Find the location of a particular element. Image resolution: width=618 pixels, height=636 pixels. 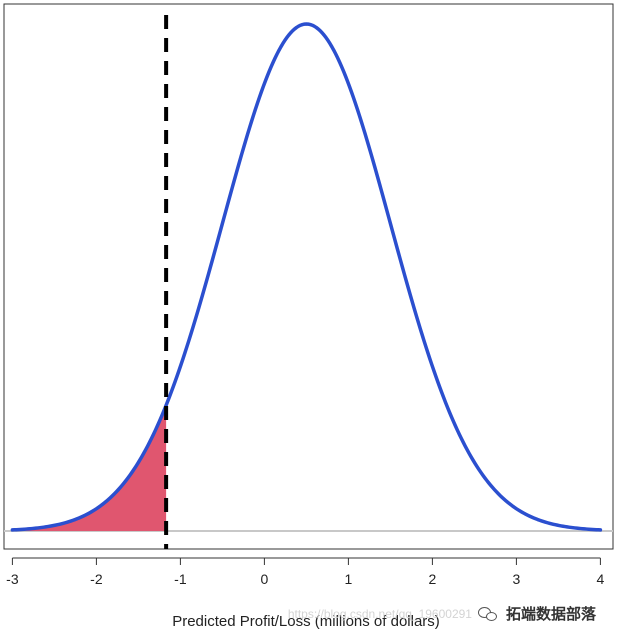

x-tick-label: 0 is located at coordinates (265, 579).